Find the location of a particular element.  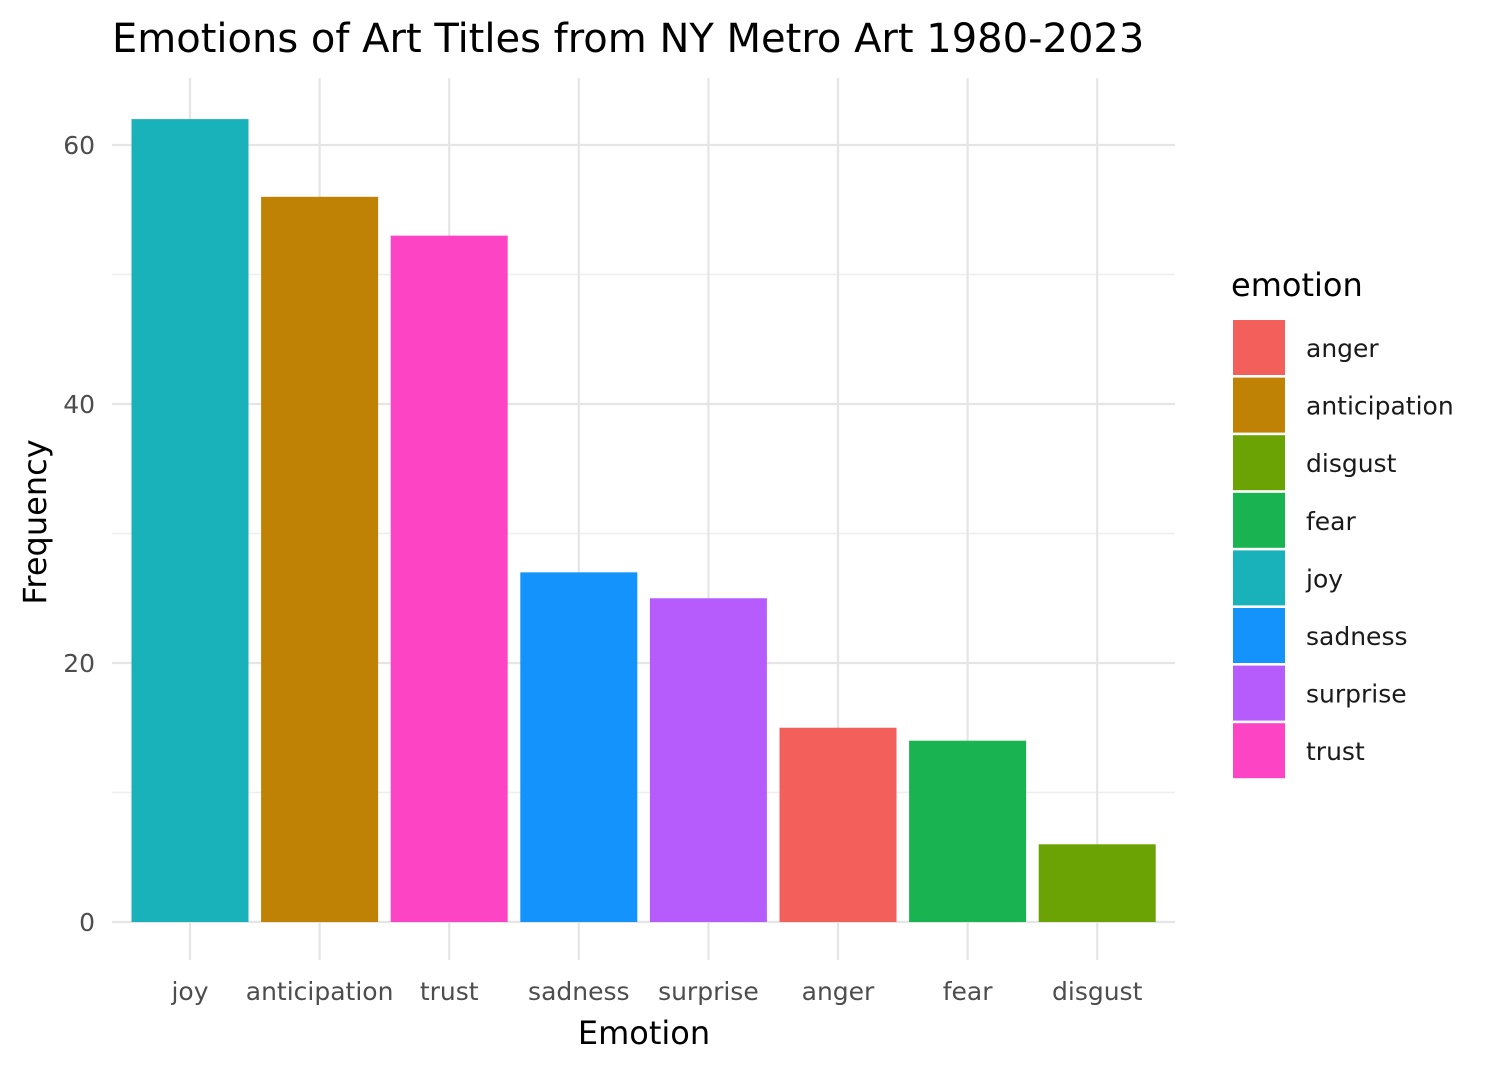

legend-label-anger: anger is located at coordinates (1342, 348).